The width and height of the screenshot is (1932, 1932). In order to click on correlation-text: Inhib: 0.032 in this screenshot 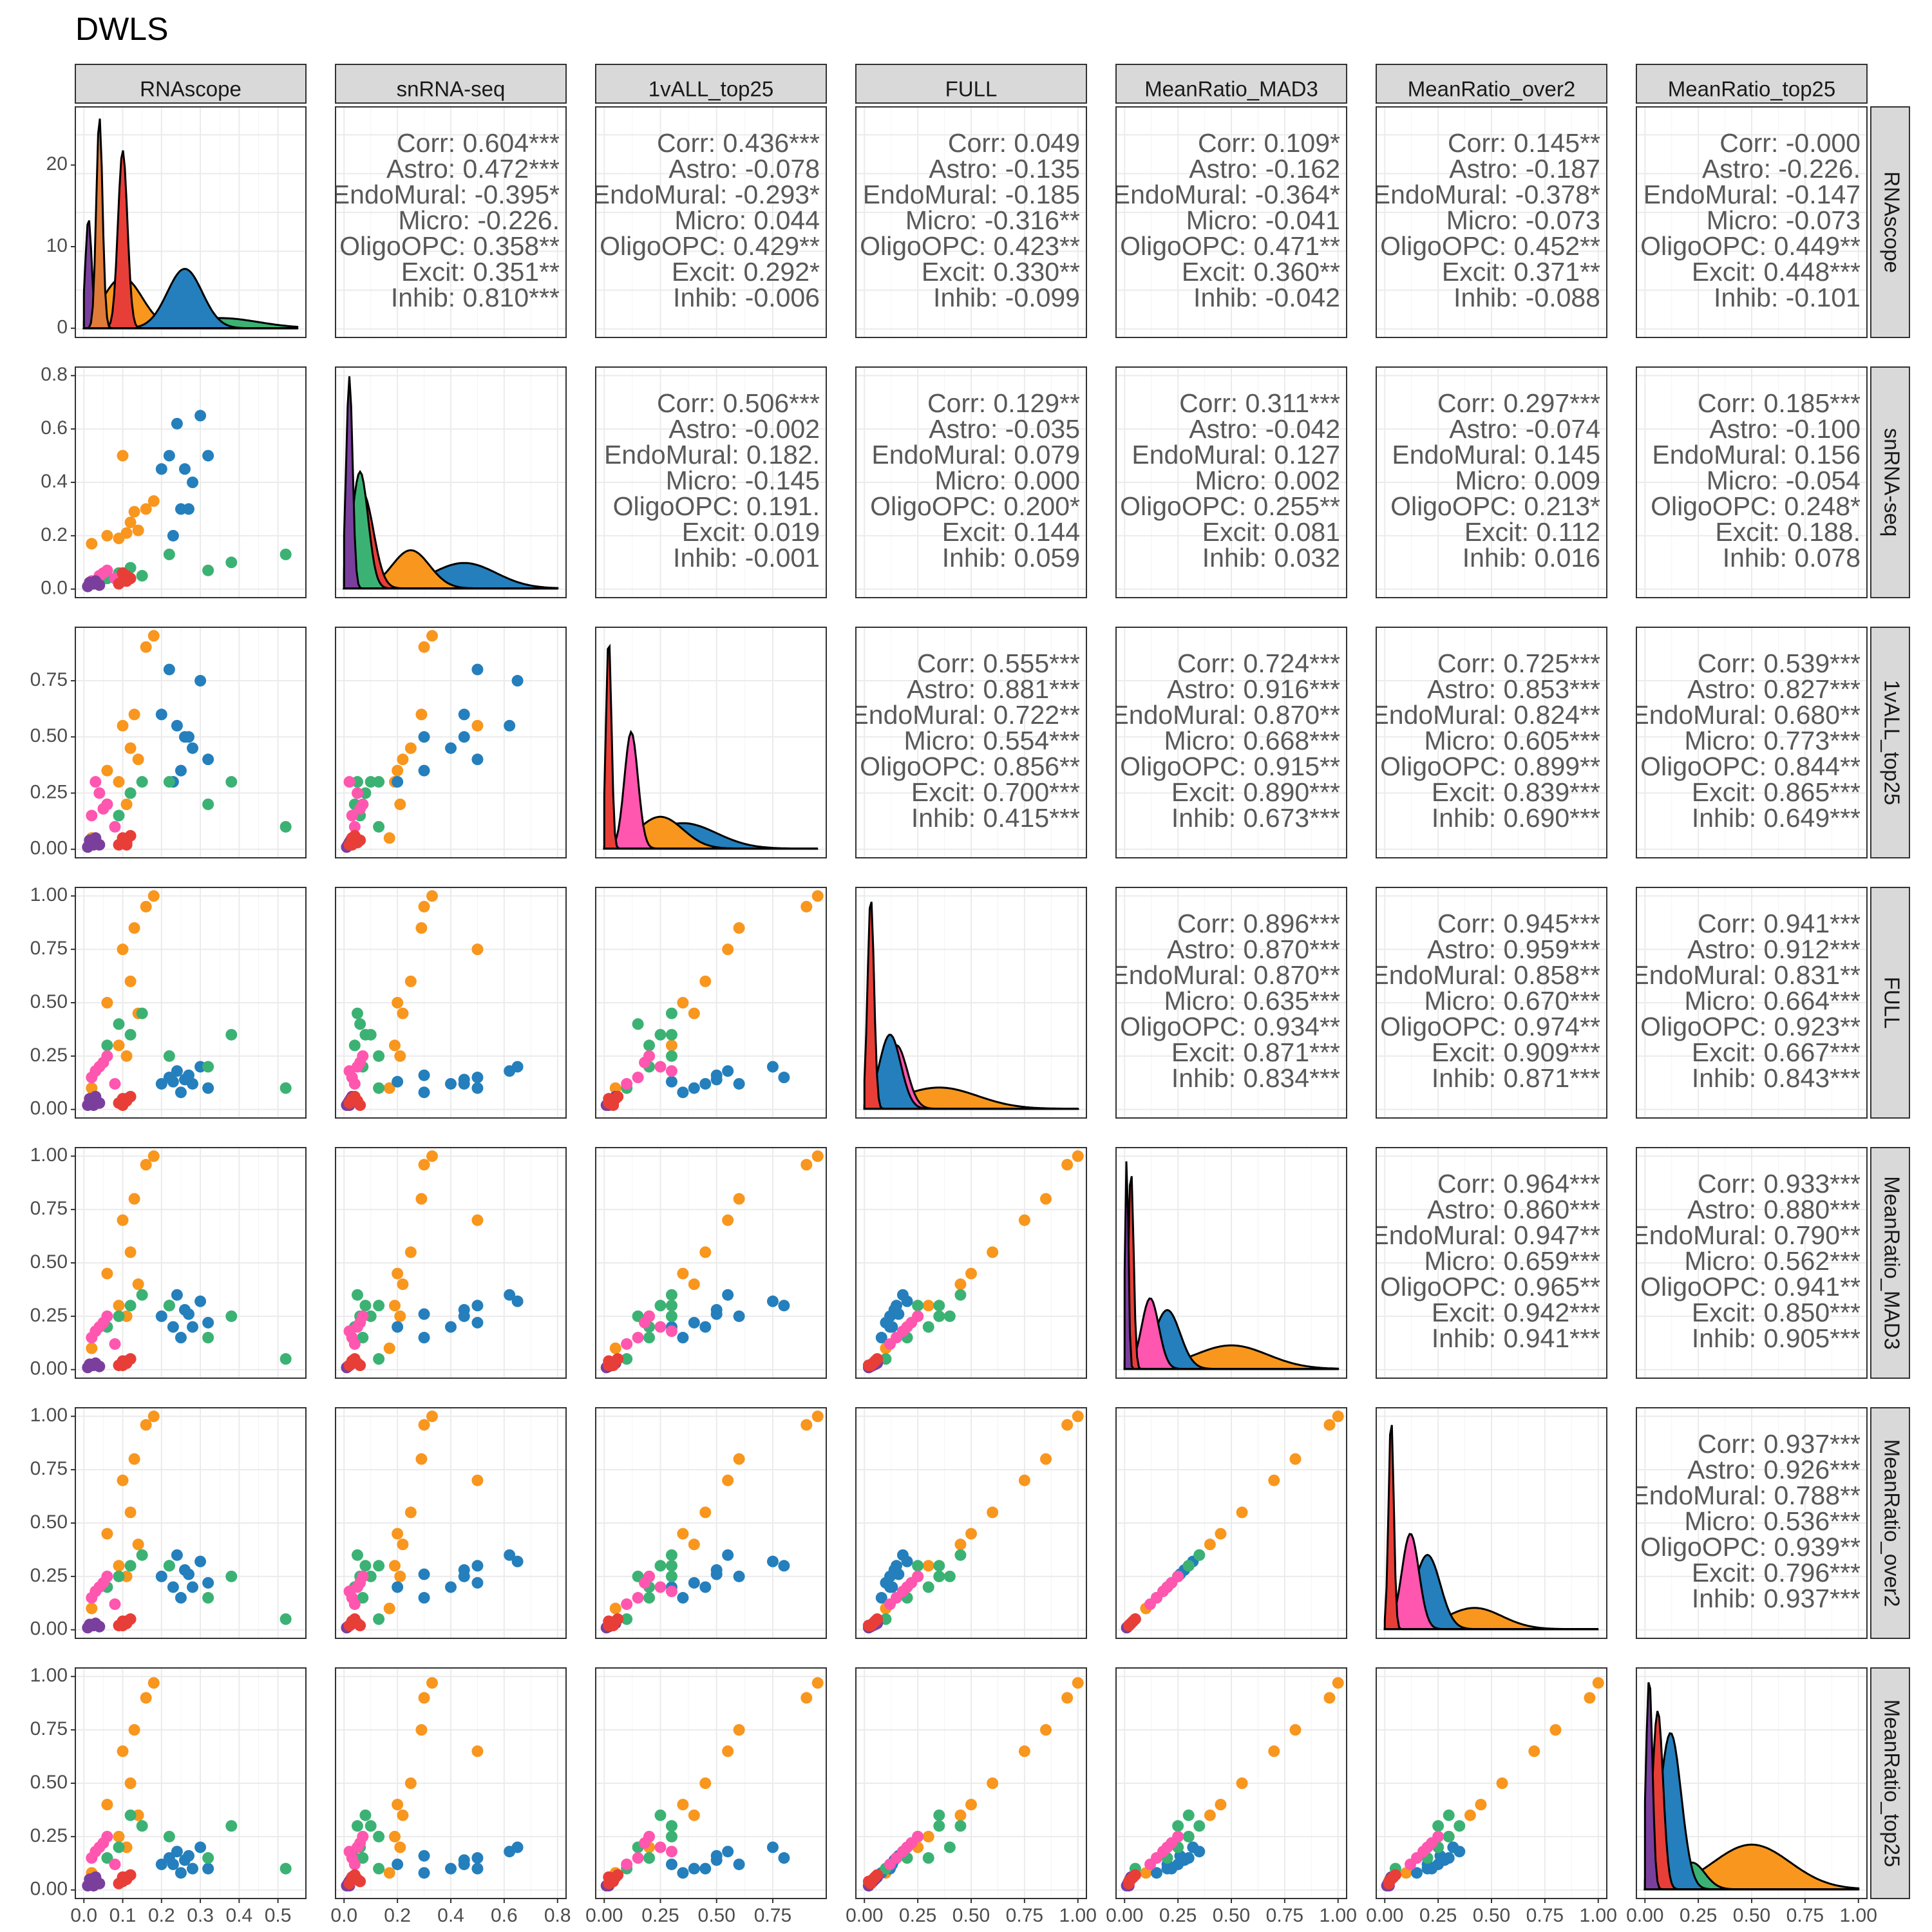, I will do `click(1271, 558)`.